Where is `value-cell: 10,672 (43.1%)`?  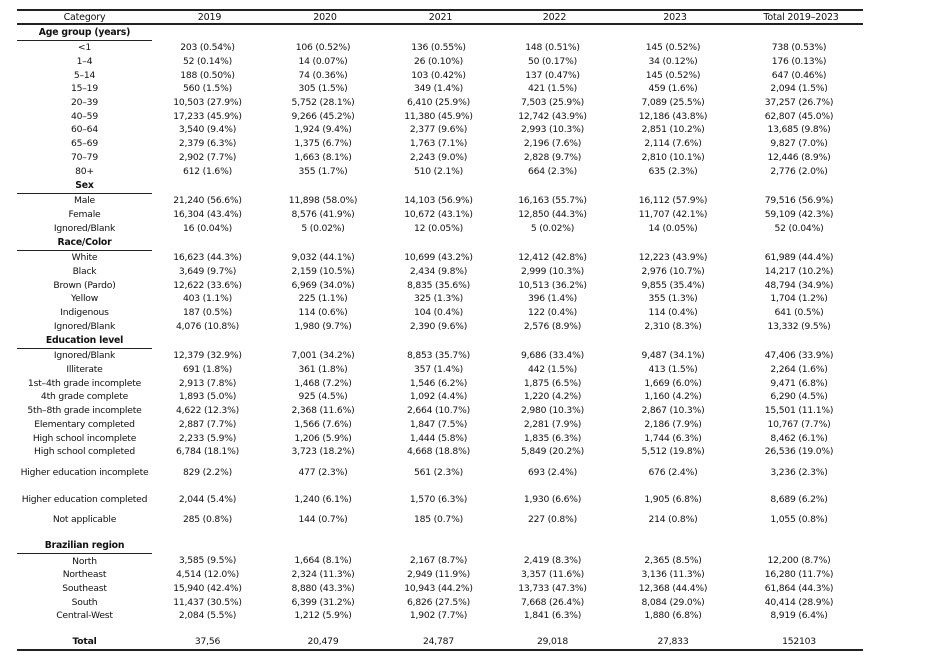 value-cell: 10,672 (43.1%) is located at coordinates (438, 214).